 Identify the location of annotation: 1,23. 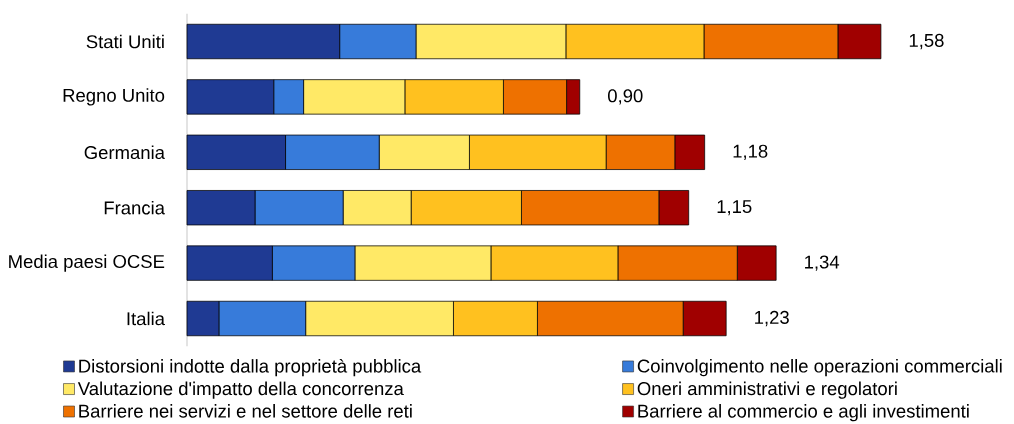
(772, 318).